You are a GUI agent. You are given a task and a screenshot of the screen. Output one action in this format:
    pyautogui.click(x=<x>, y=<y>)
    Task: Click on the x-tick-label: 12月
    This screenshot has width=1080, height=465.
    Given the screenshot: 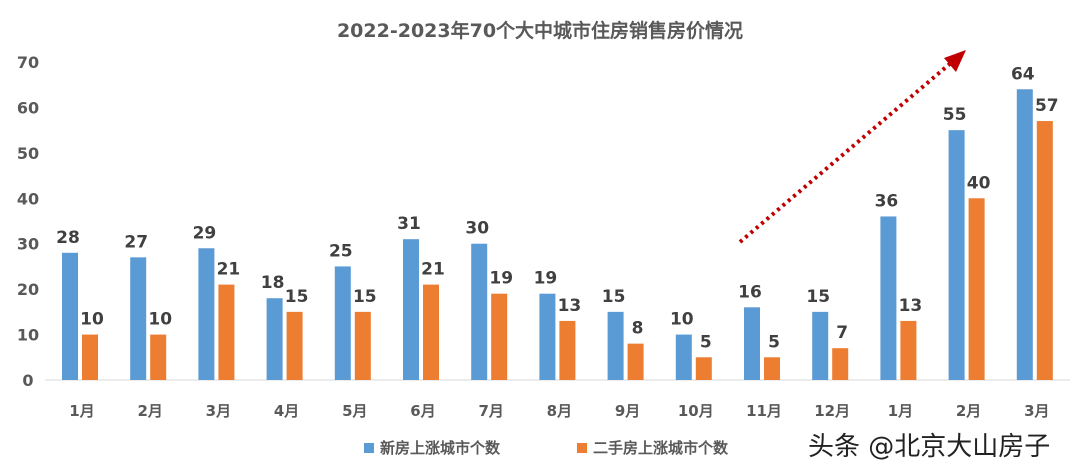 What is the action you would take?
    pyautogui.click(x=832, y=411)
    